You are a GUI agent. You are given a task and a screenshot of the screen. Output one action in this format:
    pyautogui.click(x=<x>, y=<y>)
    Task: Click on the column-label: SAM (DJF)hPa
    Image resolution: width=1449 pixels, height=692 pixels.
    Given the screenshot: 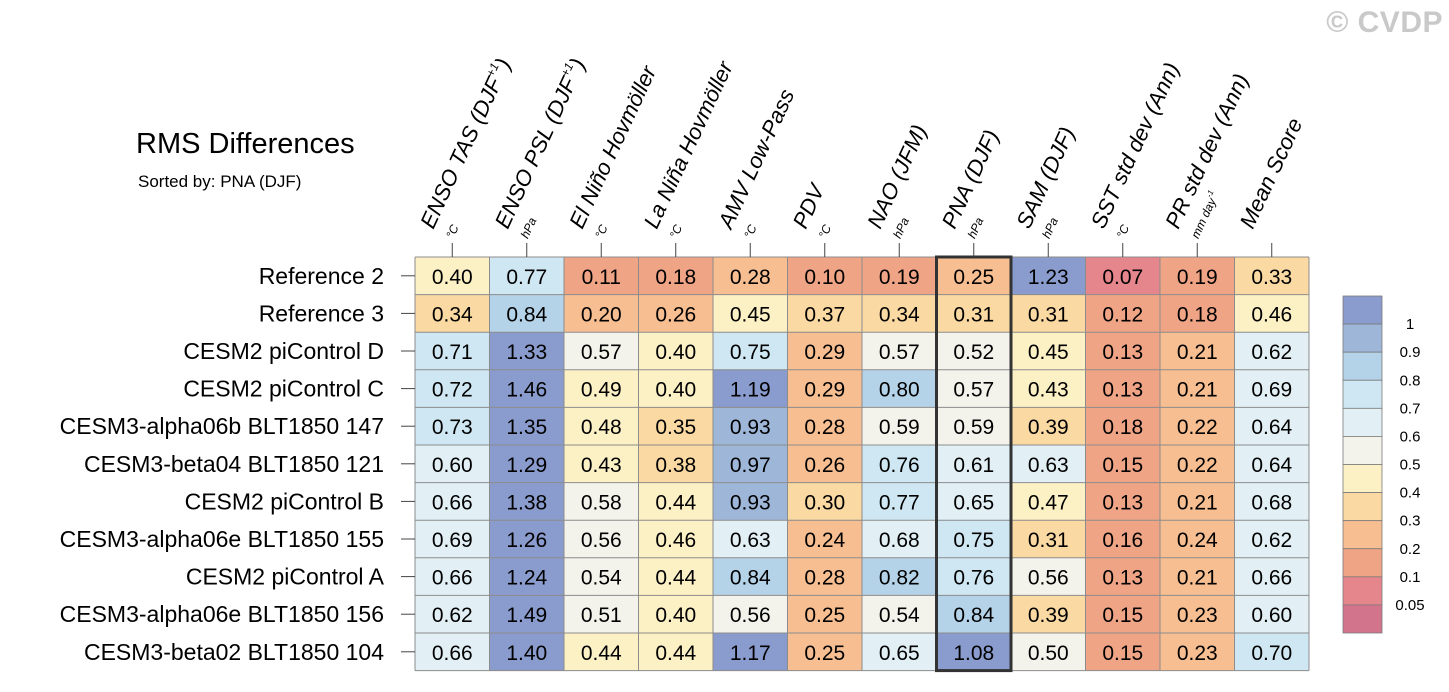 What is the action you would take?
    pyautogui.click(x=1045, y=182)
    